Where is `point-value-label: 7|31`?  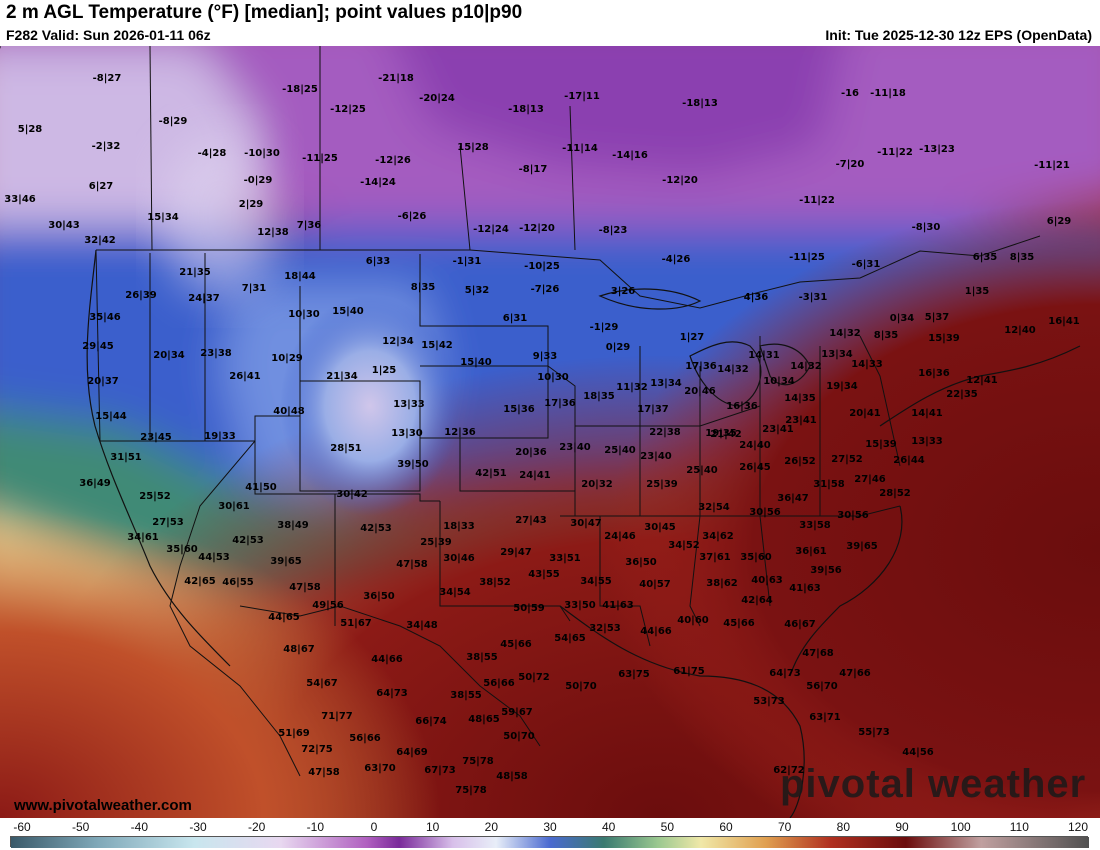 point-value-label: 7|31 is located at coordinates (254, 288).